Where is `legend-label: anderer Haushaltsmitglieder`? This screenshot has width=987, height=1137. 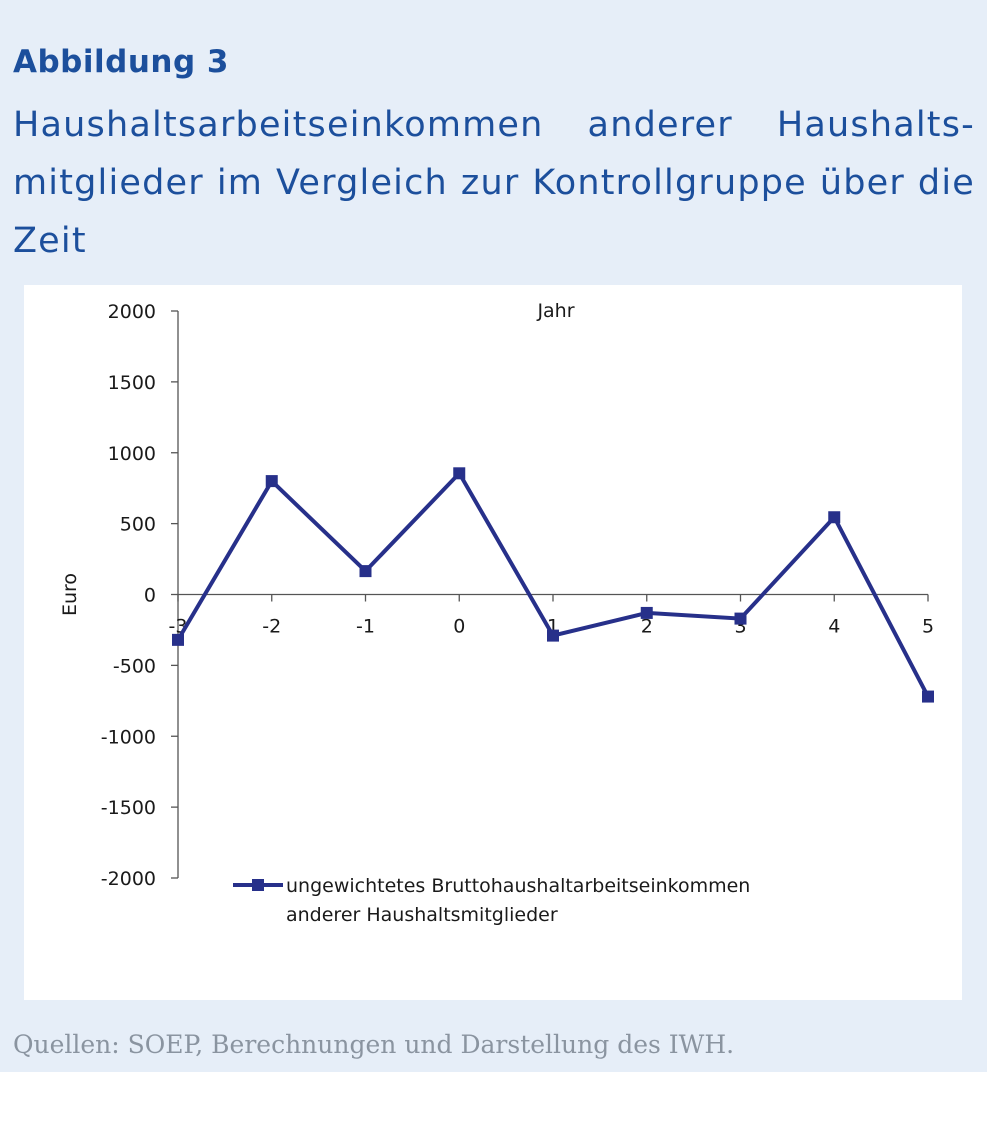
legend-label: anderer Haushaltsmitglieder is located at coordinates (422, 915).